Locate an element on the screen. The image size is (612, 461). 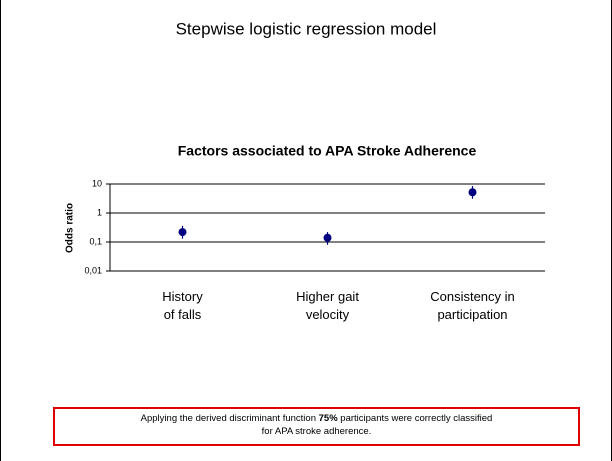
x-tick-label: History of falls is located at coordinates (182, 305).